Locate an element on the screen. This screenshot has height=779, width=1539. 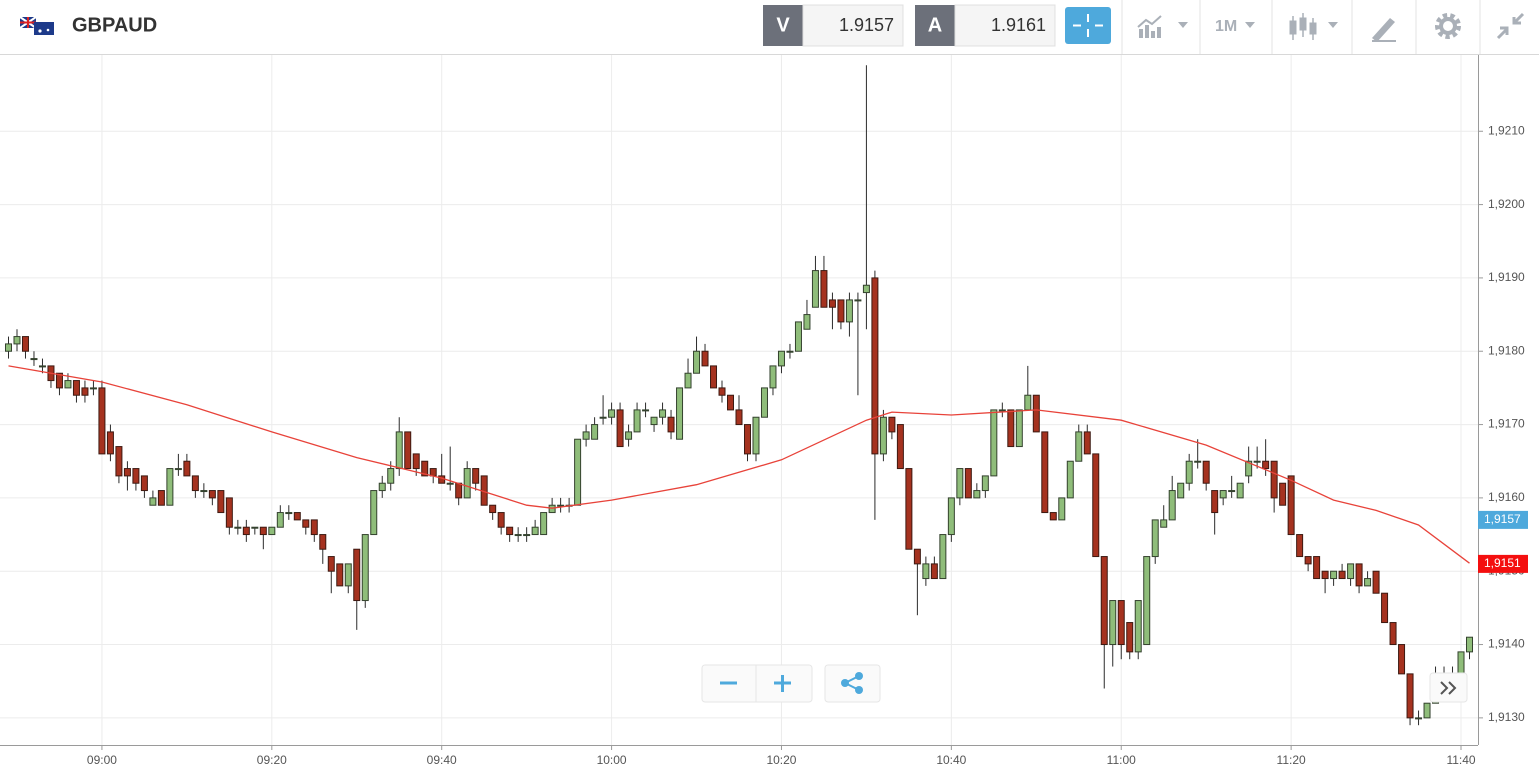
share-button is located at coordinates (852, 683).